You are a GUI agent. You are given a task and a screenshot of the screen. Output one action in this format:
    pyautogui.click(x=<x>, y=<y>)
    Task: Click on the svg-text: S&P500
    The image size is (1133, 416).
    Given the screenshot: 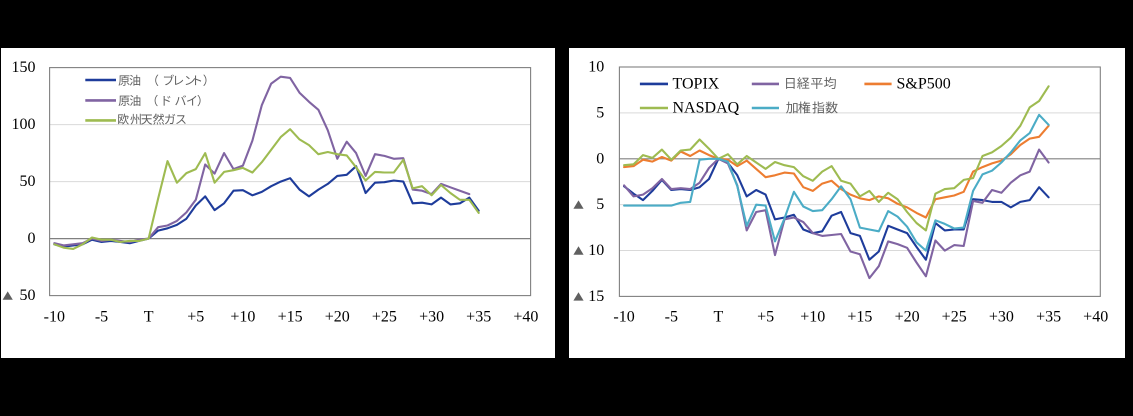 What is the action you would take?
    pyautogui.click(x=924, y=84)
    